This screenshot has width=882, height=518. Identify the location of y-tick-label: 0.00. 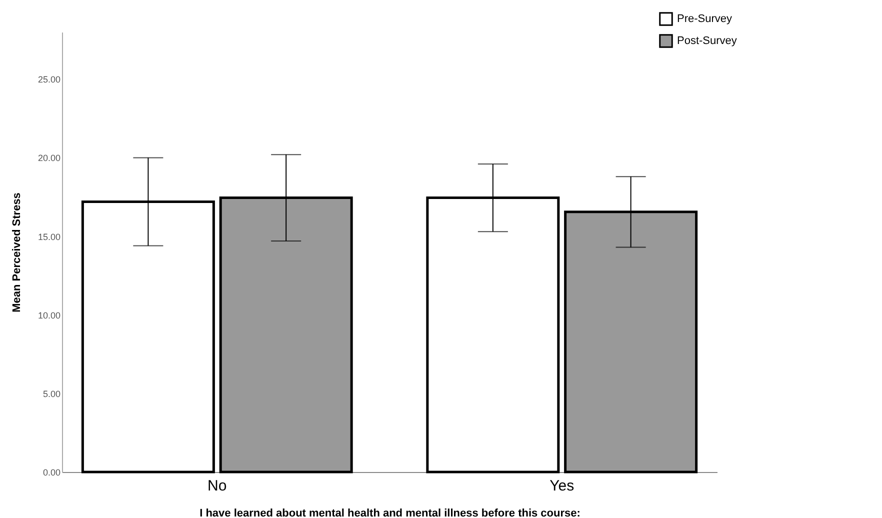
(51, 473).